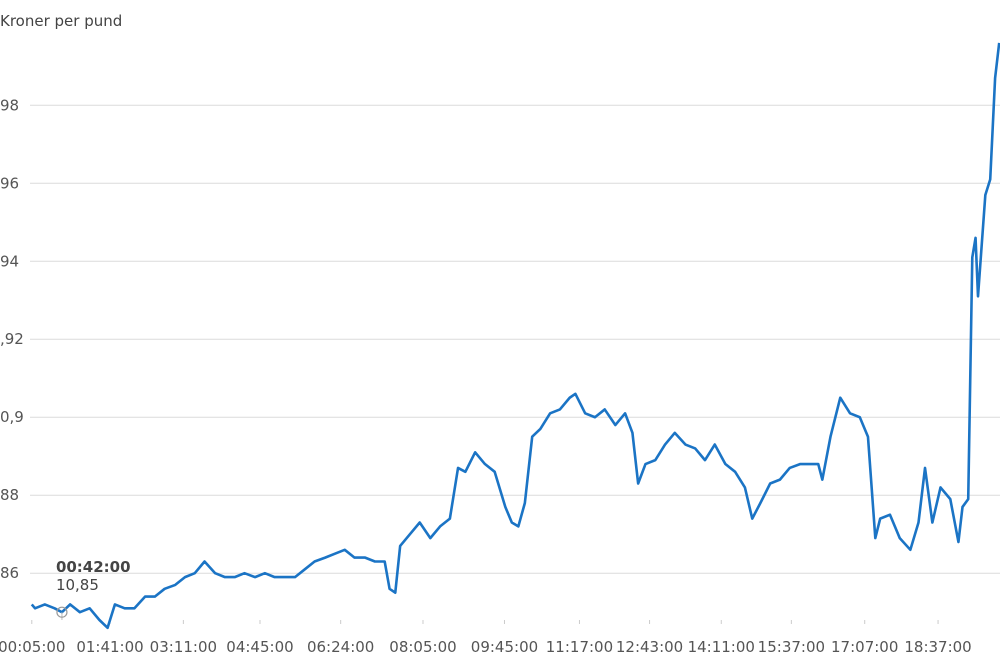  What do you see at coordinates (62, 612) in the screenshot?
I see `tooltip-marker` at bounding box center [62, 612].